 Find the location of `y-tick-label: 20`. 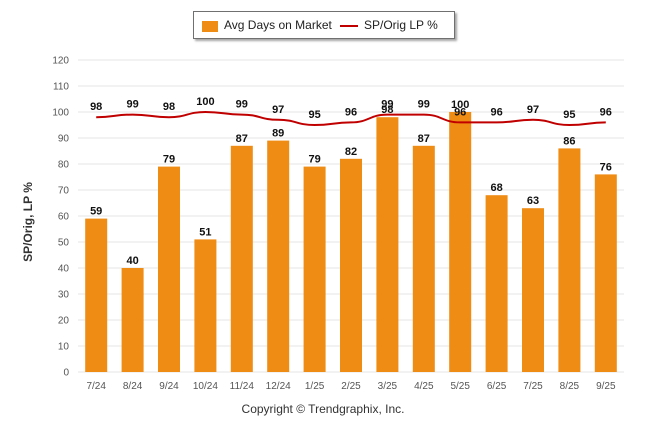

y-tick-label: 20 is located at coordinates (64, 321).